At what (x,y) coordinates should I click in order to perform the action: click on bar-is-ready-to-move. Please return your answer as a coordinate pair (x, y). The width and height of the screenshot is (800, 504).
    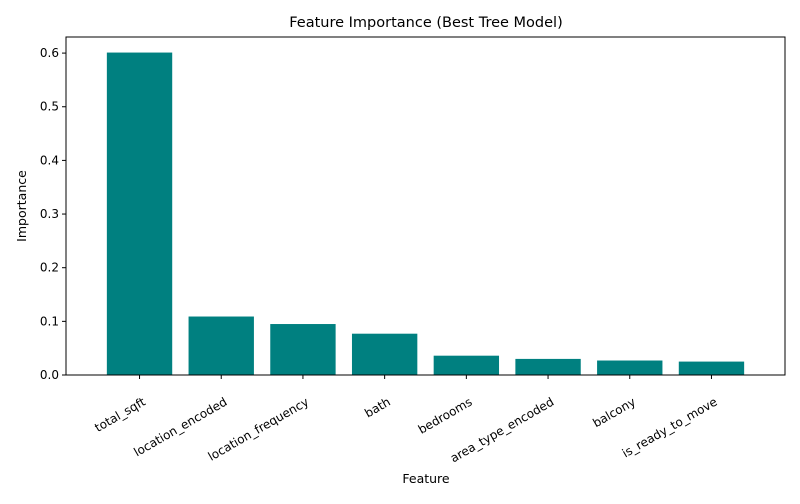
    Looking at the image, I should click on (711, 368).